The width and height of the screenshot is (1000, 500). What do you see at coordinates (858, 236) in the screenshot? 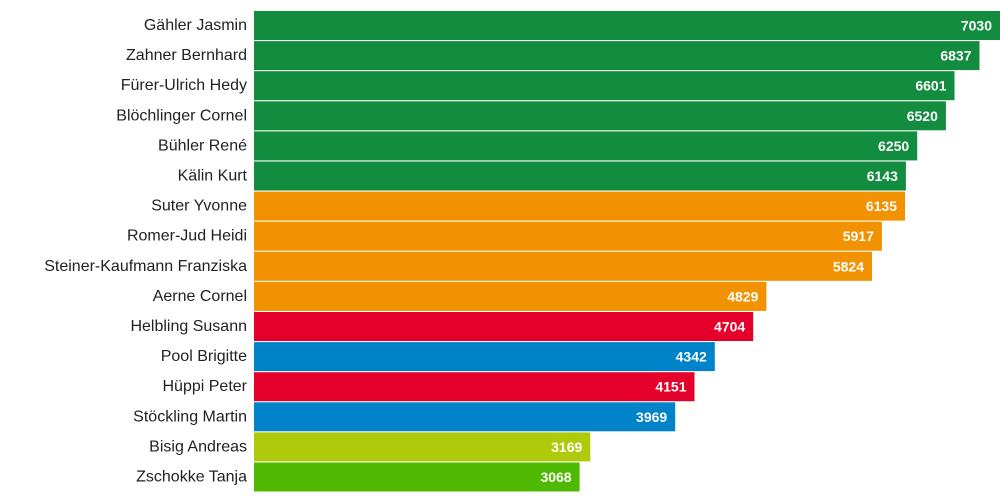
I see `value-label: 5917` at bounding box center [858, 236].